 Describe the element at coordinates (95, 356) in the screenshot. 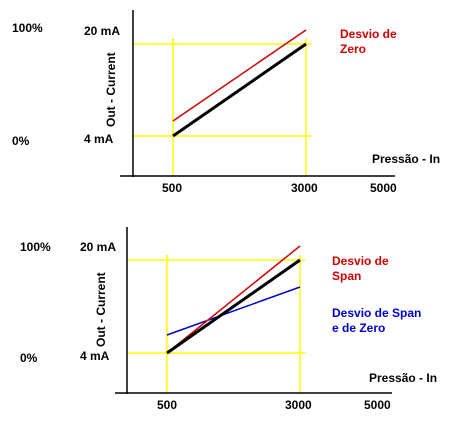

I see `chart-2-ma-bottom: 4 mA` at that location.